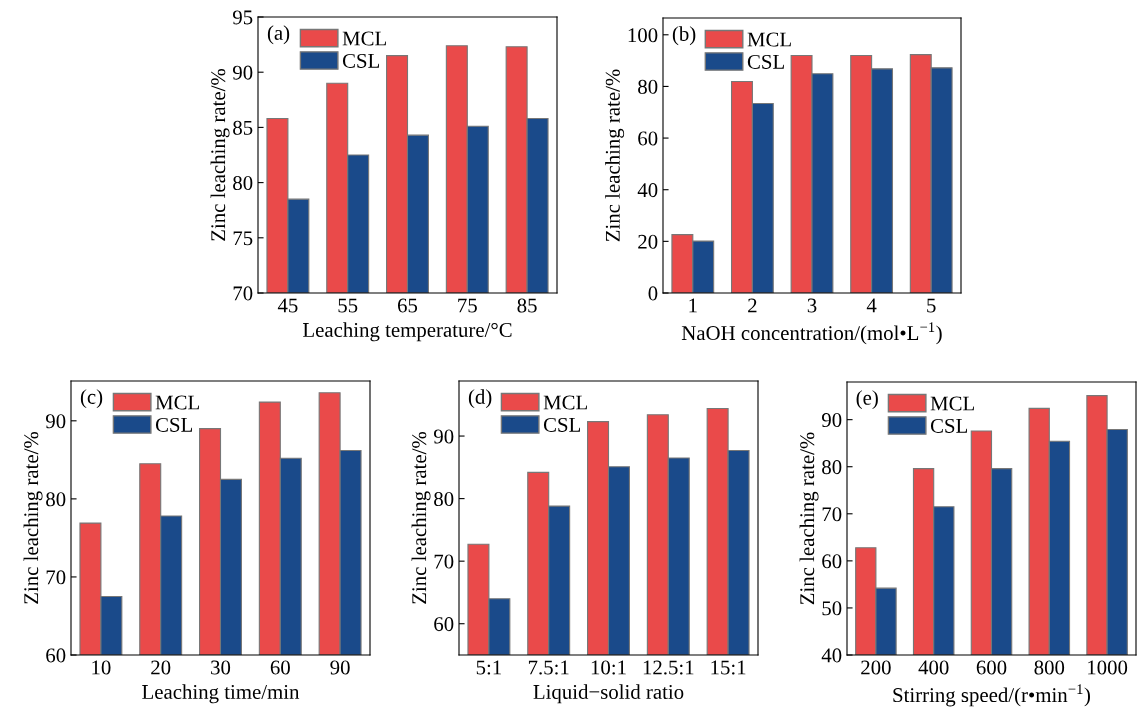  Describe the element at coordinates (991, 667) in the screenshot. I see `x-tick-label: 600` at that location.